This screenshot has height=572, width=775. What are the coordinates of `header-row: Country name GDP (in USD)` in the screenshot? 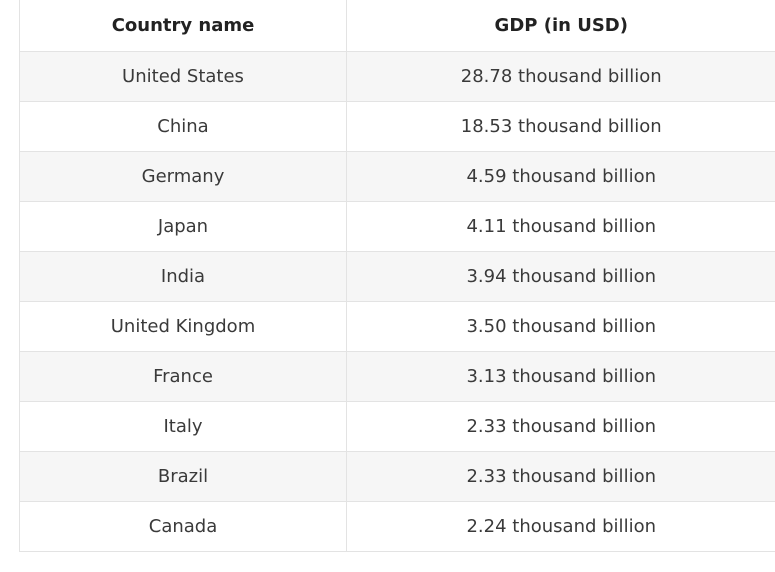 It's located at (397, 26).